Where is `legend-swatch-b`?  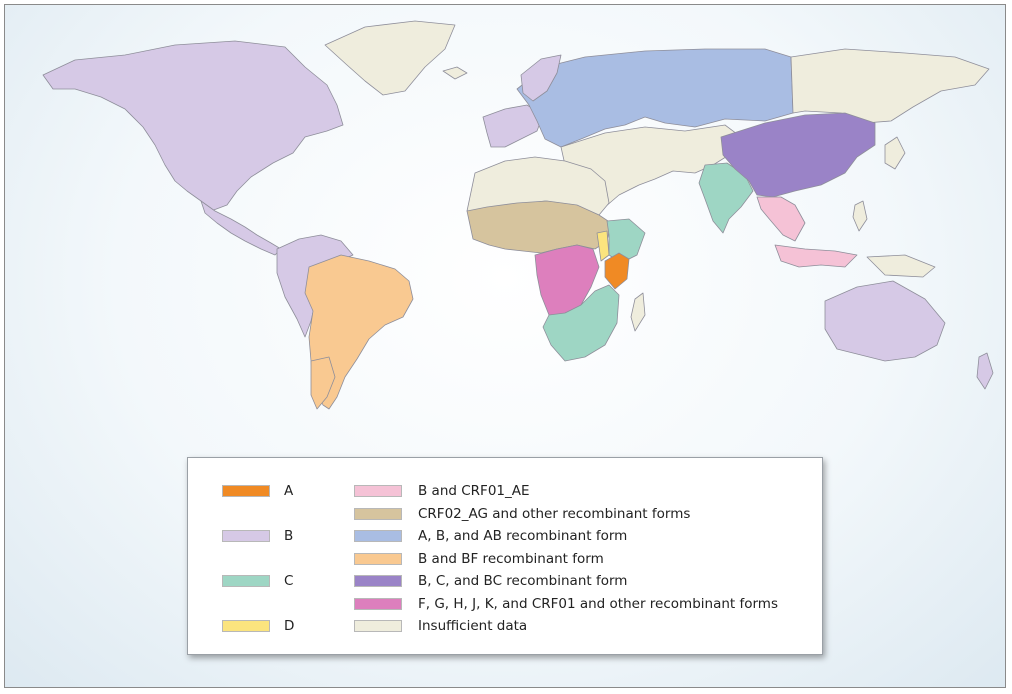 legend-swatch-b is located at coordinates (246, 536).